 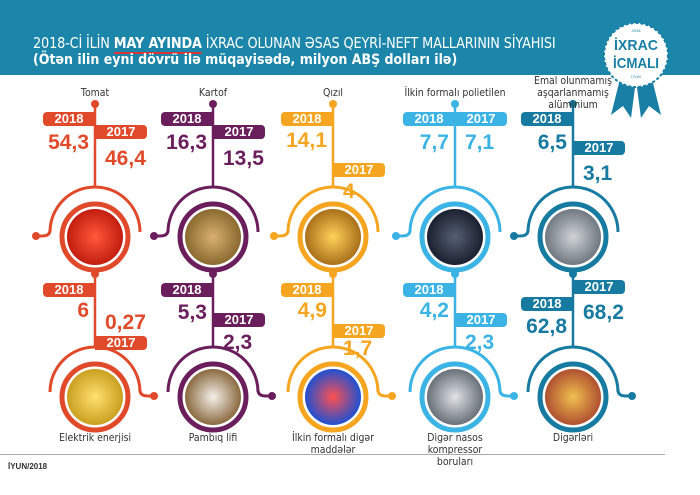 What do you see at coordinates (125, 322) in the screenshot?
I see `value-2017: 0,27` at bounding box center [125, 322].